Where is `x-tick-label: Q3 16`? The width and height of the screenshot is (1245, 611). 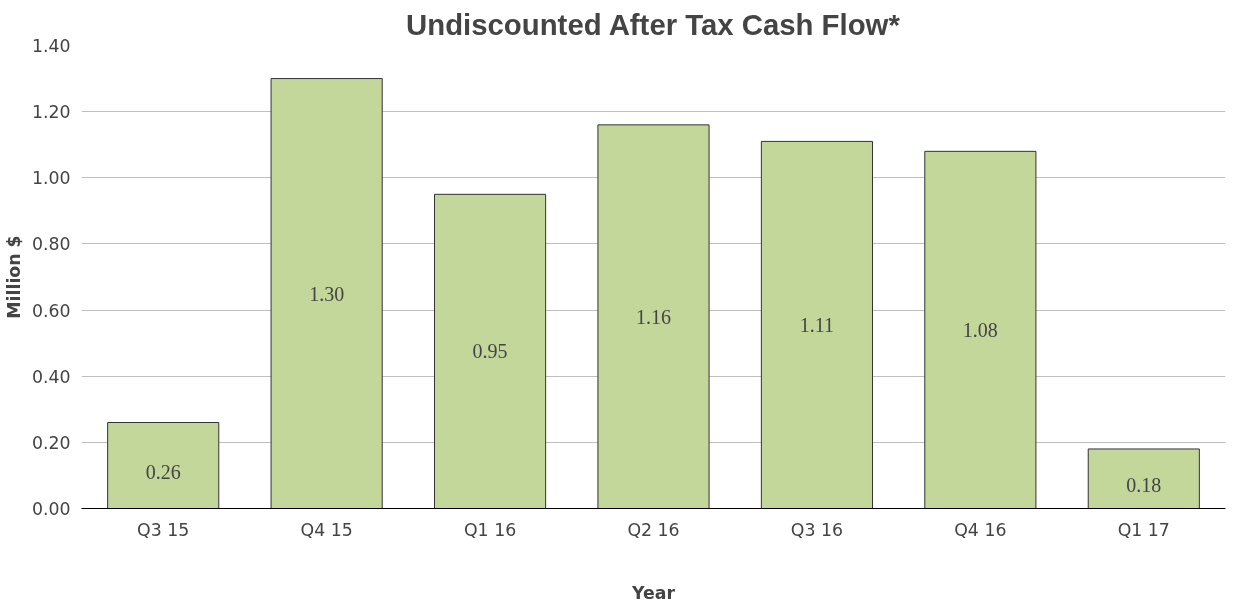
x-tick-label: Q3 16 is located at coordinates (817, 529).